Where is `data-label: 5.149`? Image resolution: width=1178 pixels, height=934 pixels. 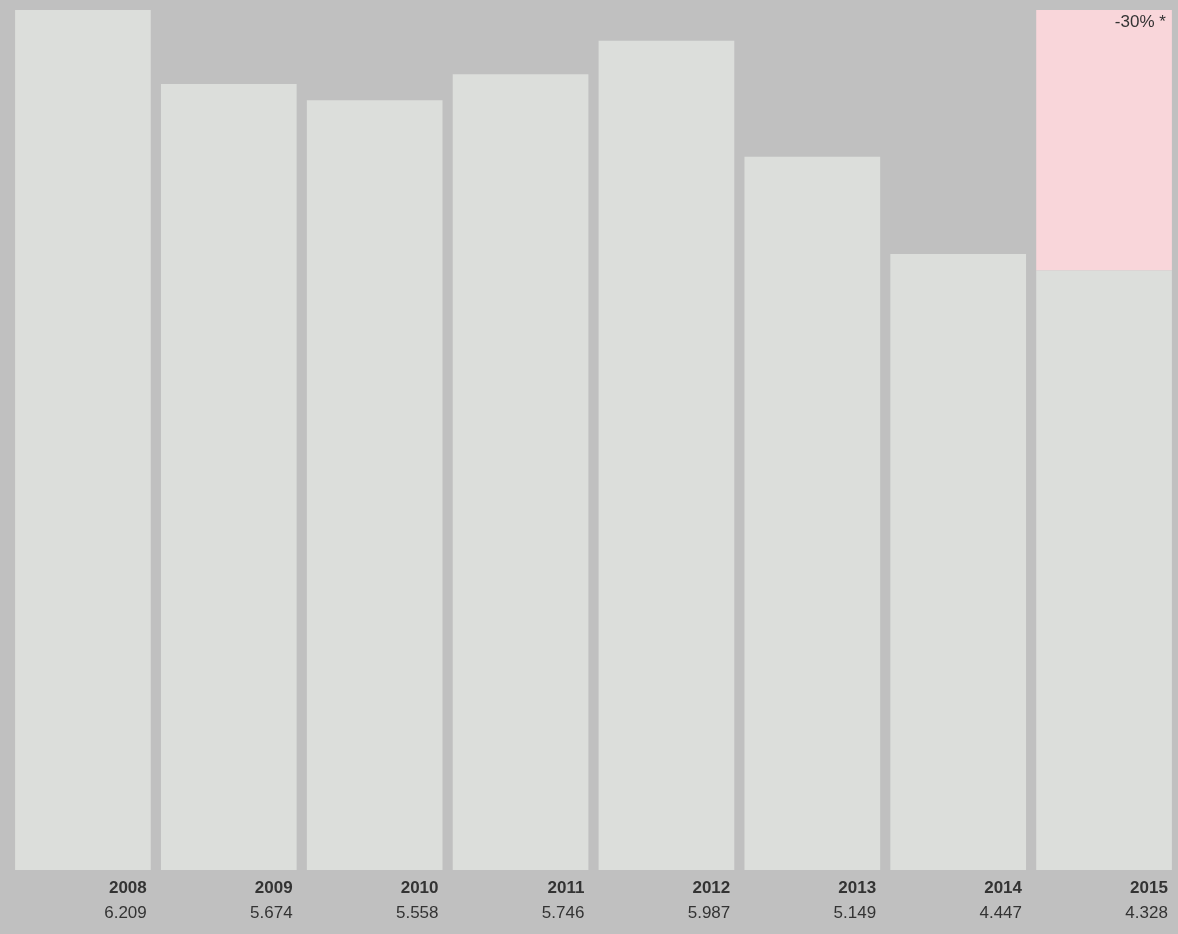 data-label: 5.149 is located at coordinates (855, 912).